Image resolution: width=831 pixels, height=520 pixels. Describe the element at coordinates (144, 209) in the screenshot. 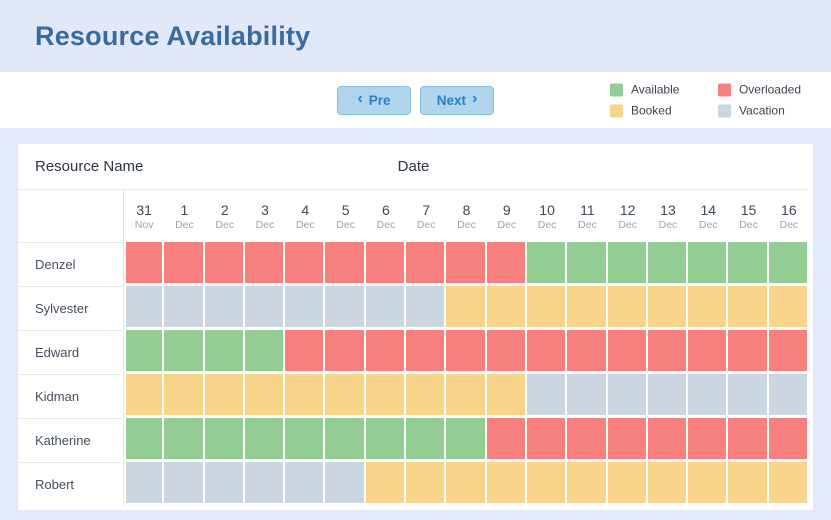

I see `date-day: 31` at that location.